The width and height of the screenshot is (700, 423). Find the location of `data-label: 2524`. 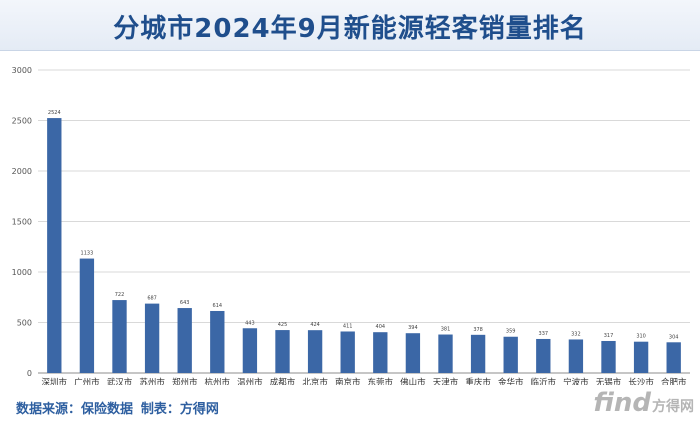

data-label: 2524 is located at coordinates (54, 113).